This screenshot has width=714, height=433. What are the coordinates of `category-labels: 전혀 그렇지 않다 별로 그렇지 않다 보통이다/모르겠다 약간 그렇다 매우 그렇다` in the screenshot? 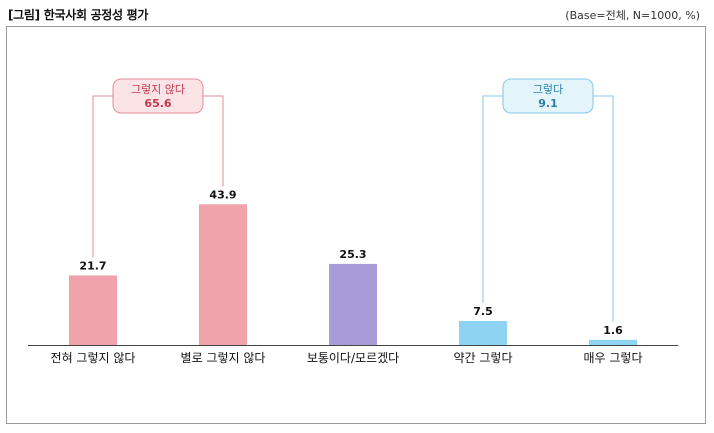 It's located at (347, 357).